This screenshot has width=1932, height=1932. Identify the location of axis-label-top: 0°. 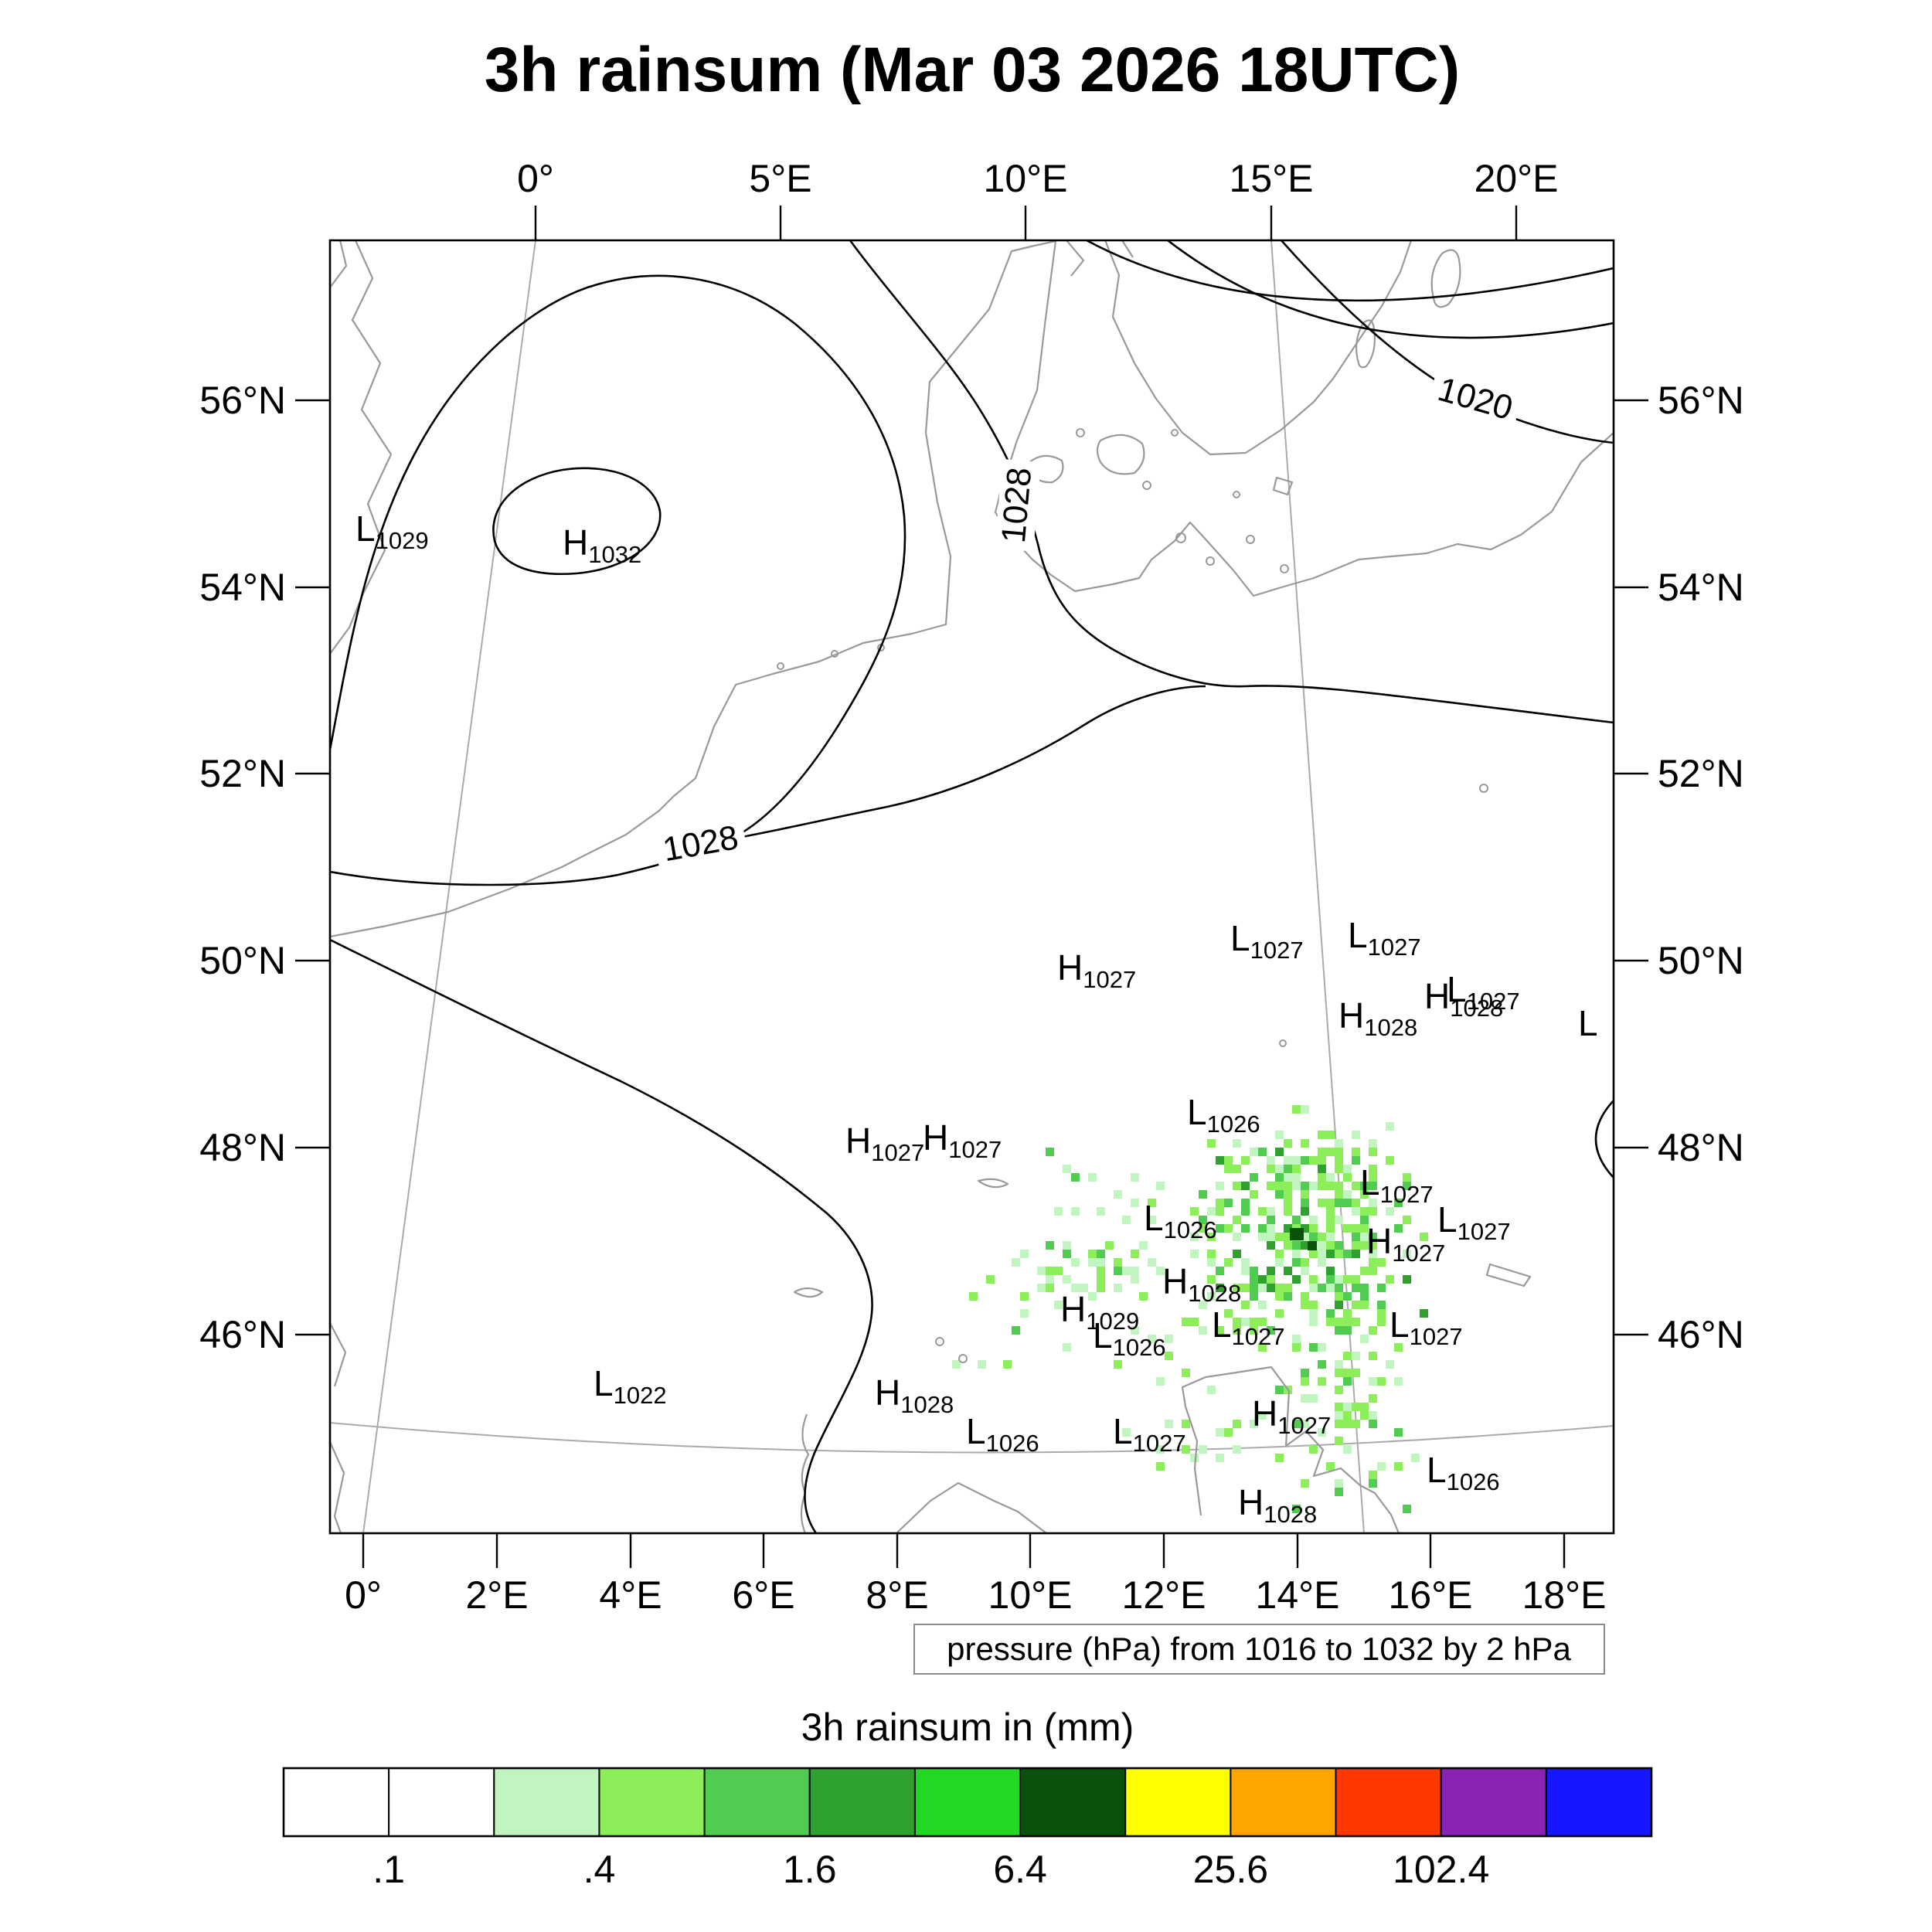
(535, 178).